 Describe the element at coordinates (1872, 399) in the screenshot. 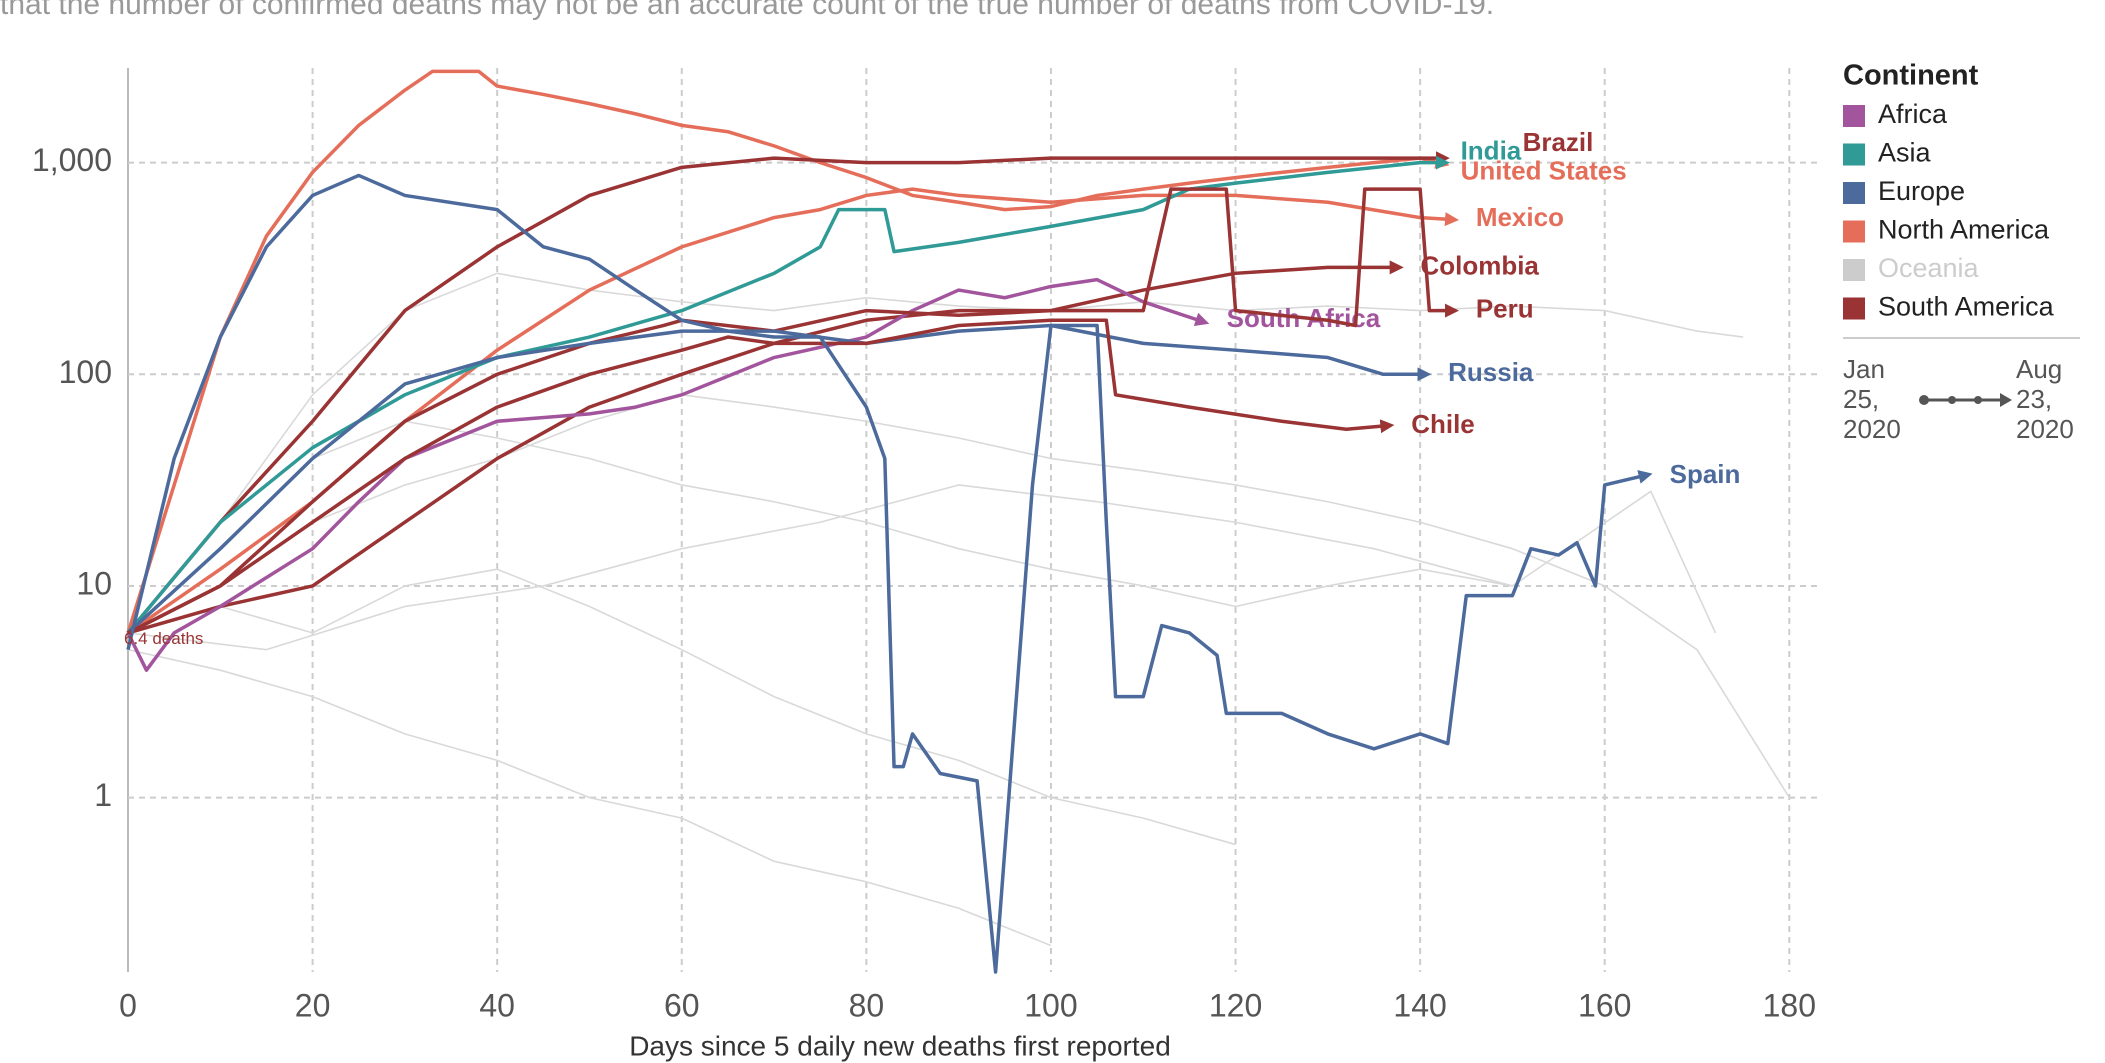

I see `timeline-start: Jan 25, 2020` at that location.